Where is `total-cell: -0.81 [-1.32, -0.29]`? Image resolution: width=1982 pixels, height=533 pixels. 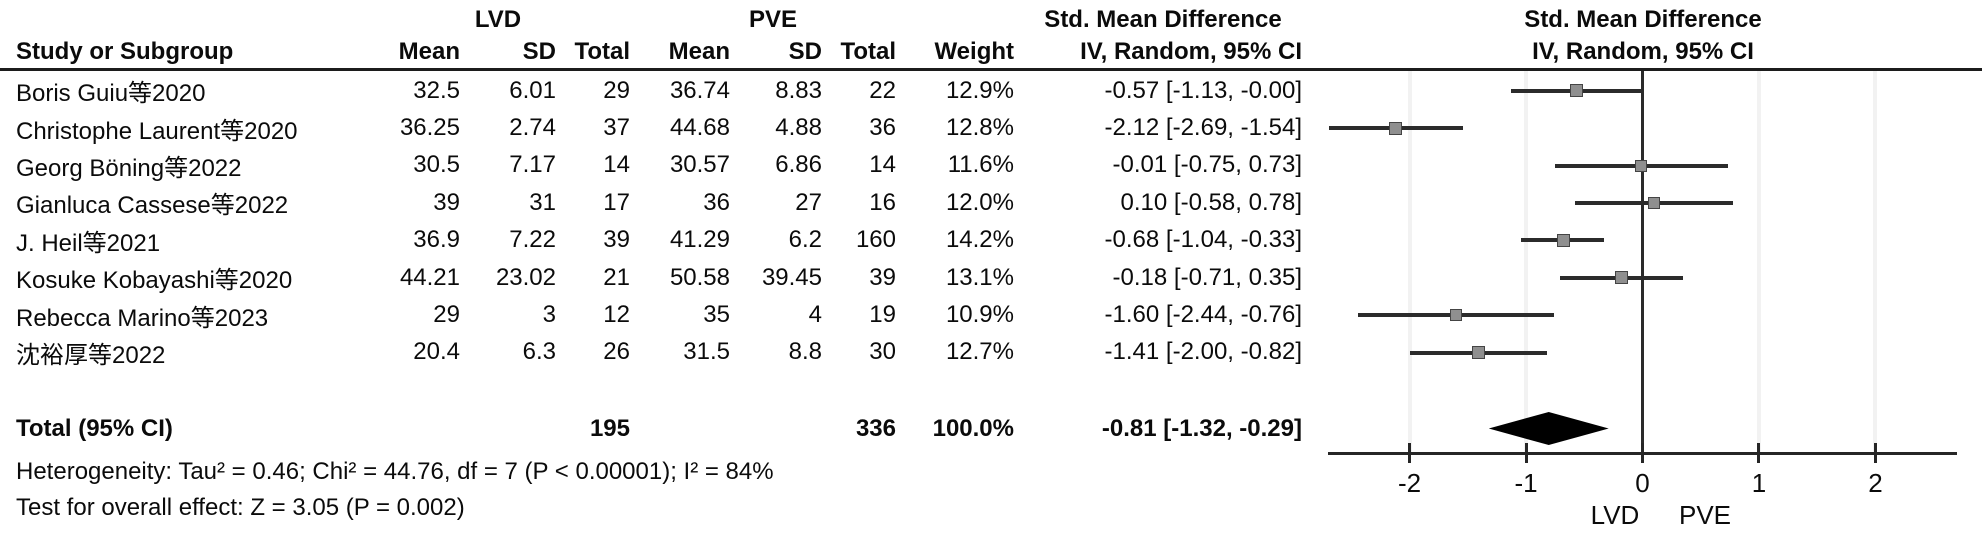 total-cell: -0.81 [-1.32, -0.29] is located at coordinates (1201, 428).